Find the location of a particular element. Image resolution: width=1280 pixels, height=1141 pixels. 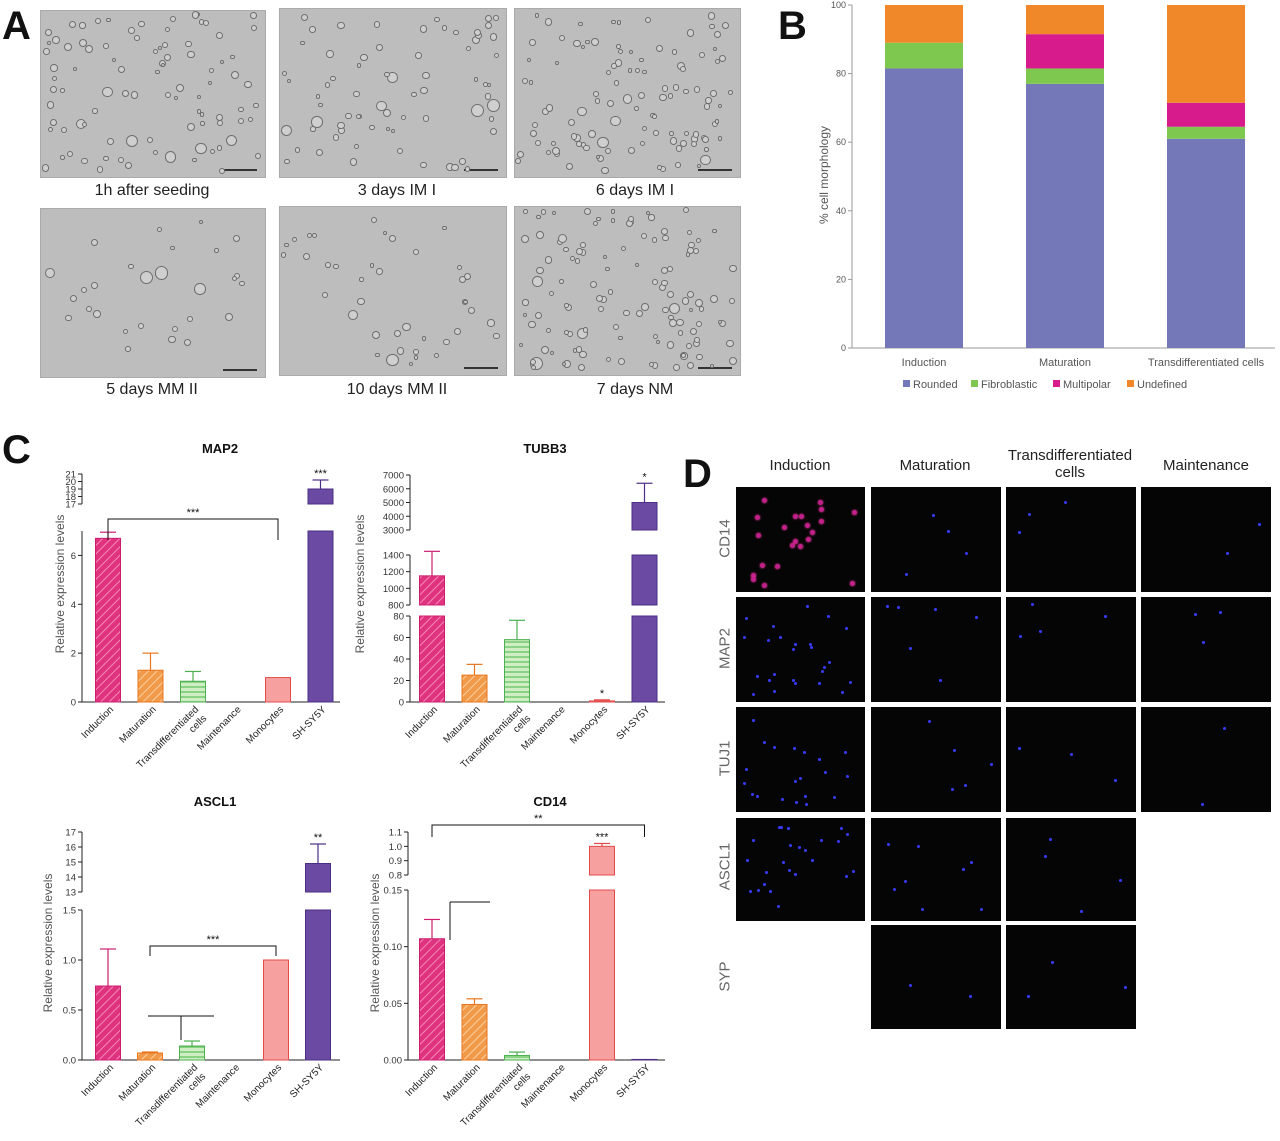

chart-b-xtick-label: Maturation is located at coordinates (1065, 363).